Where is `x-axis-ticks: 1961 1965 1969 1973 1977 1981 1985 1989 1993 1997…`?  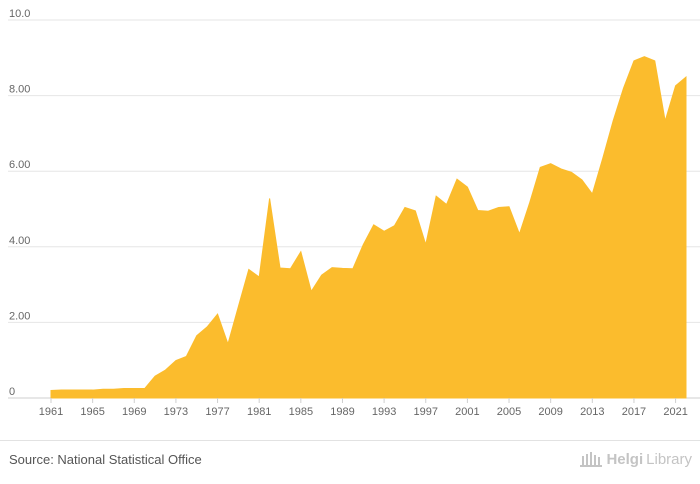
x-axis-ticks: 1961 1965 1969 1973 1977 1981 1985 1989 1993 1997… is located at coordinates (363, 408).